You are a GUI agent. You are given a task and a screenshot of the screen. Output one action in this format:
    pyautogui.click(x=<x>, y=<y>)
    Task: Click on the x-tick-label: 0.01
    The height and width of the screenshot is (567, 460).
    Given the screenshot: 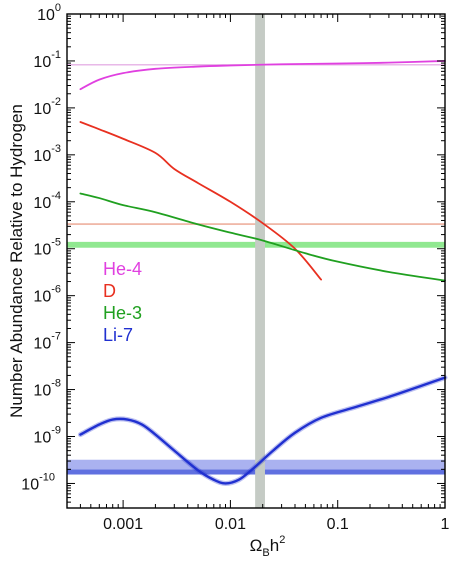 What is the action you would take?
    pyautogui.click(x=230, y=524)
    